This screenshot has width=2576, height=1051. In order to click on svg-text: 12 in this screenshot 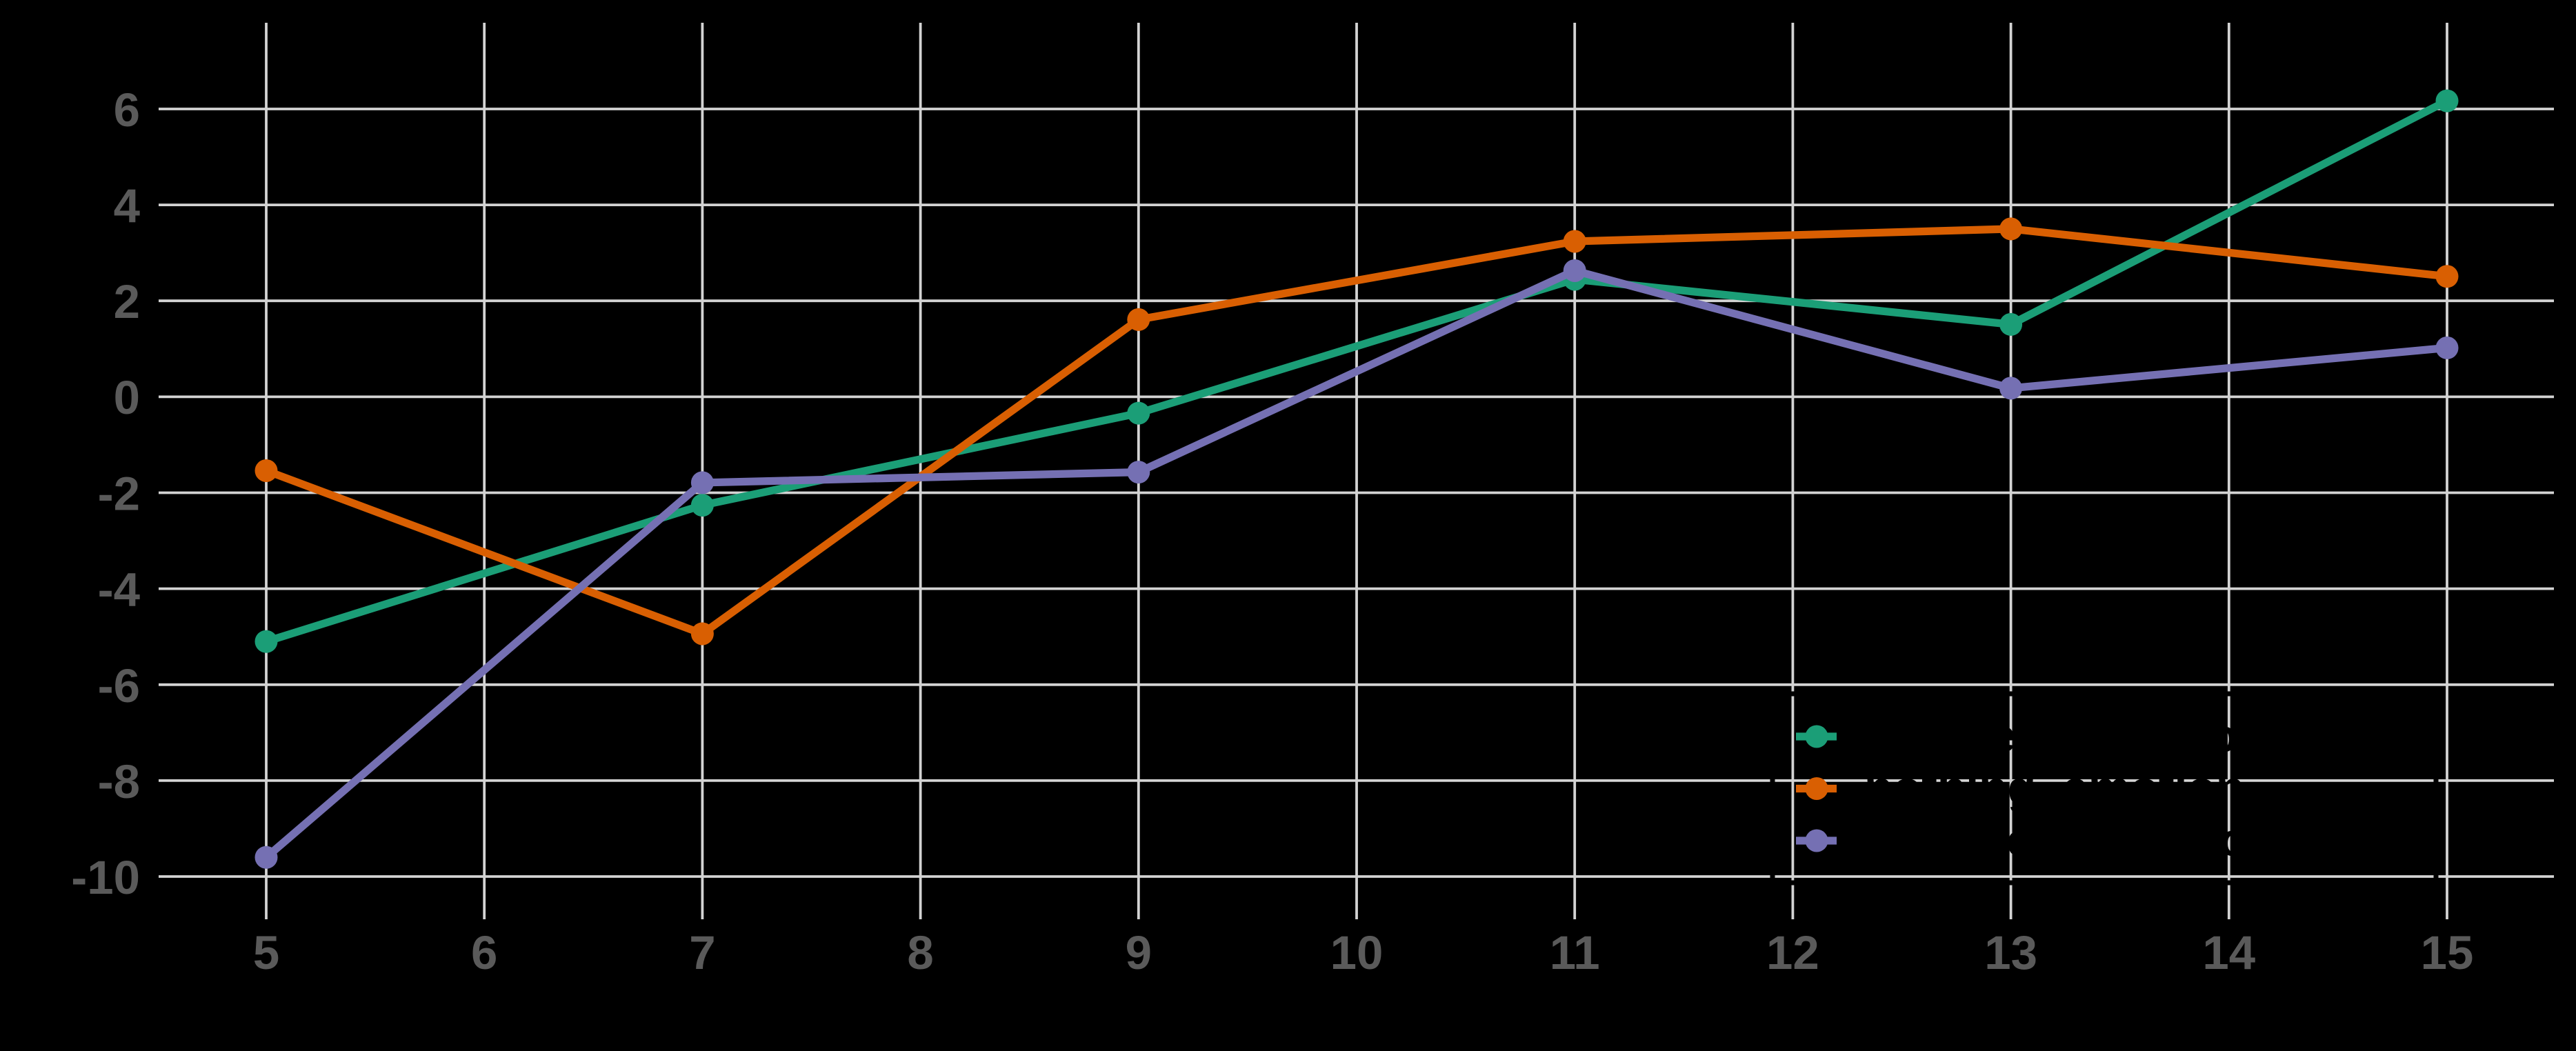, I will do `click(1792, 952)`.